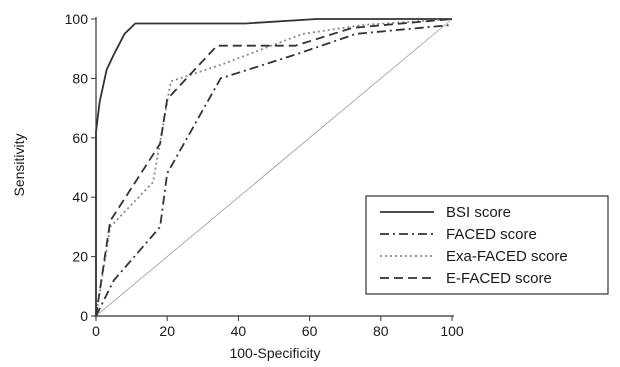 This screenshot has height=367, width=620. I want to click on y-tick-label: 40, so click(80, 197).